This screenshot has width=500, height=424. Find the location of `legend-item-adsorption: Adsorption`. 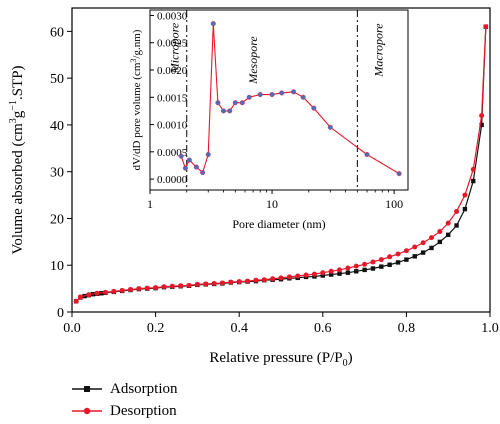

legend-item-adsorption: Adsorption is located at coordinates (125, 389).